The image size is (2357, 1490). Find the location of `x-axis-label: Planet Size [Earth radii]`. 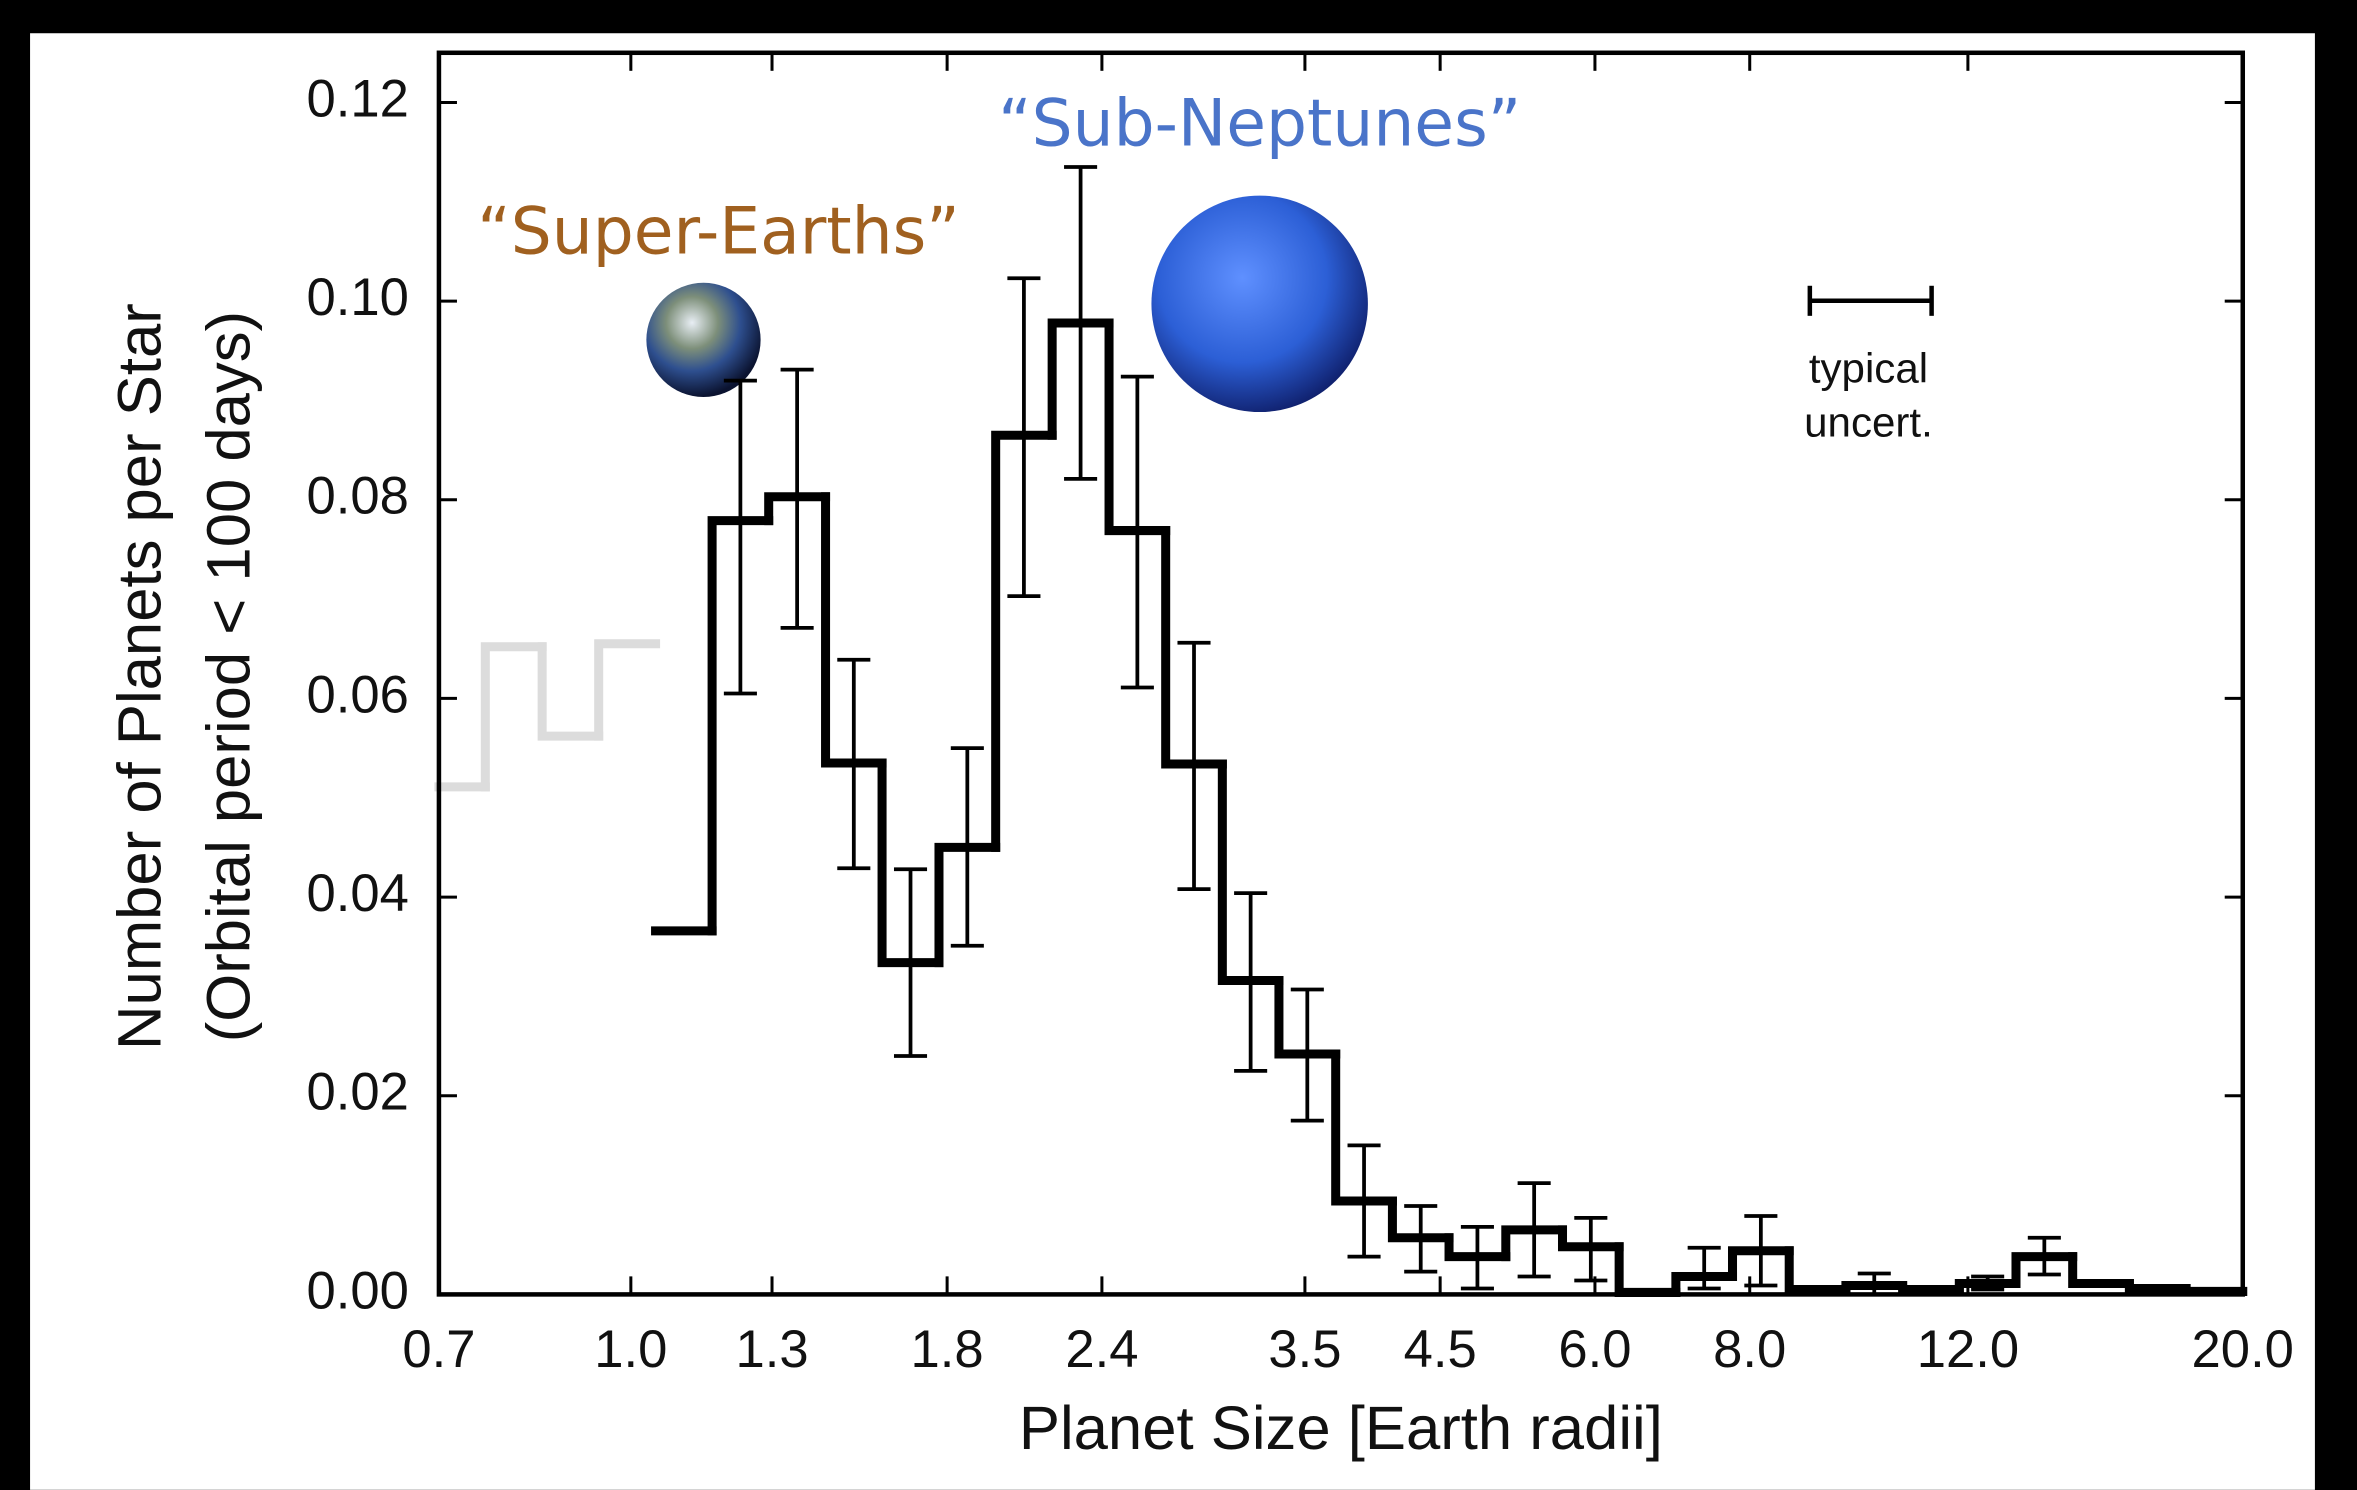

x-axis-label: Planet Size [Earth radii] is located at coordinates (1341, 1428).